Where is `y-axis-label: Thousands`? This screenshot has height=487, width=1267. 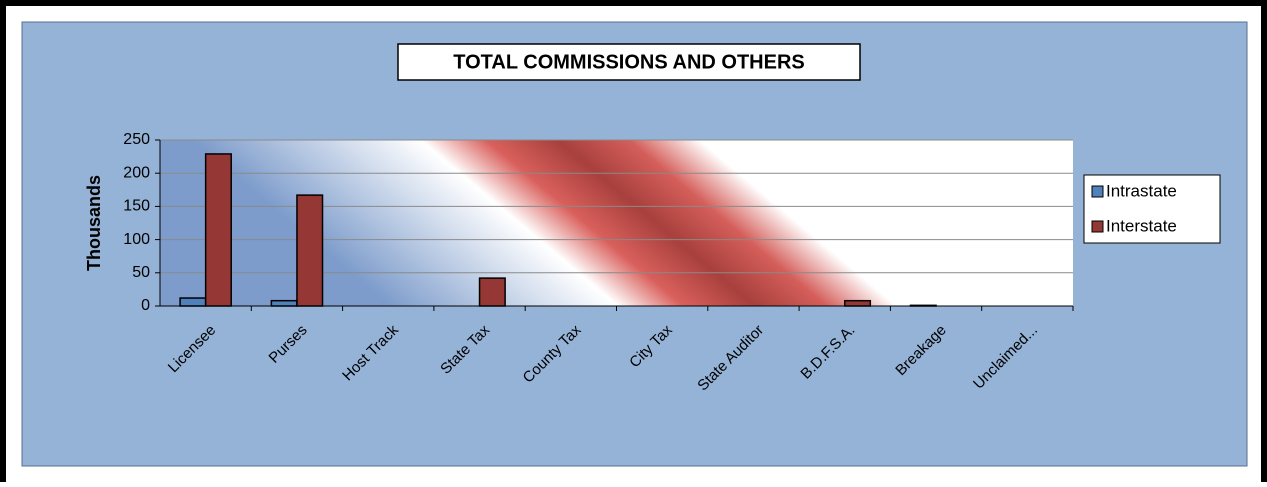 y-axis-label: Thousands is located at coordinates (94, 223).